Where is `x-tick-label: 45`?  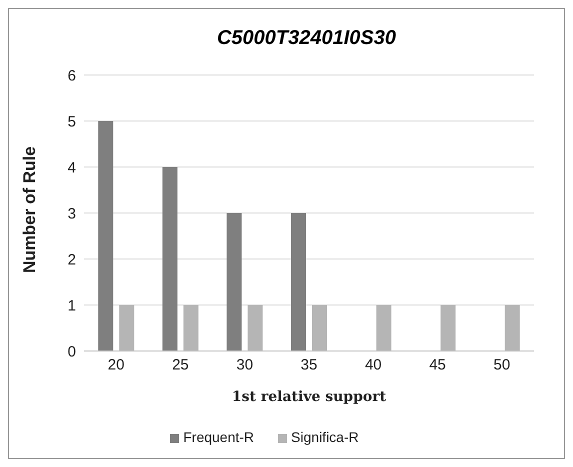 x-tick-label: 45 is located at coordinates (437, 365).